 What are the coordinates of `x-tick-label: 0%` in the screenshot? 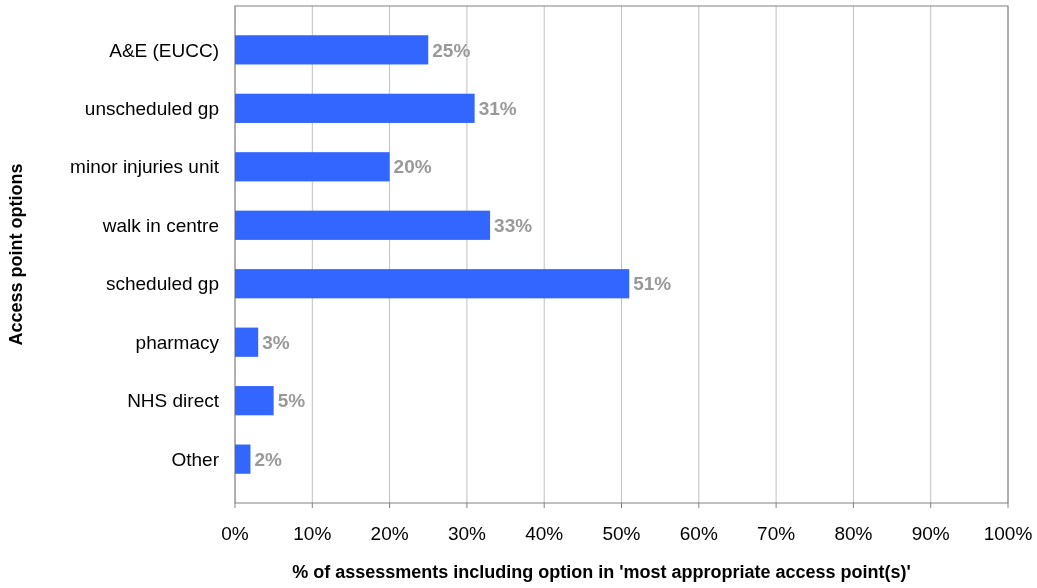 It's located at (235, 533).